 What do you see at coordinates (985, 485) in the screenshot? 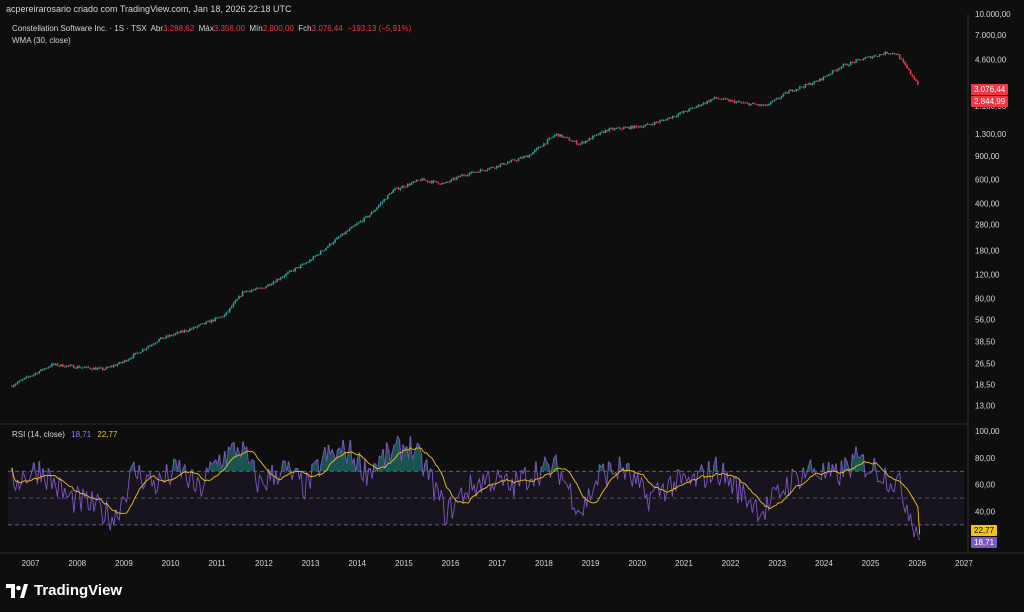
I see `rsi-axis-tick: 60,00` at bounding box center [985, 485].